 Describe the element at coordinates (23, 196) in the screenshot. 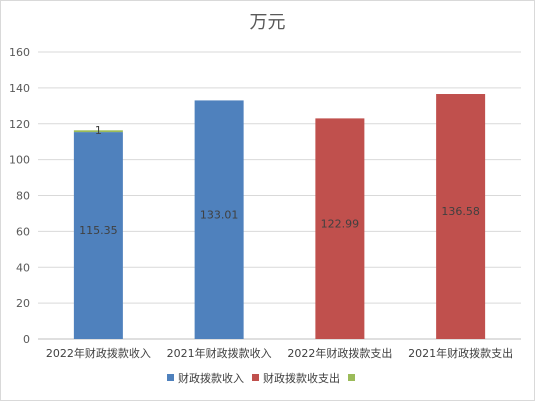

I see `y-tick-label: 80` at that location.